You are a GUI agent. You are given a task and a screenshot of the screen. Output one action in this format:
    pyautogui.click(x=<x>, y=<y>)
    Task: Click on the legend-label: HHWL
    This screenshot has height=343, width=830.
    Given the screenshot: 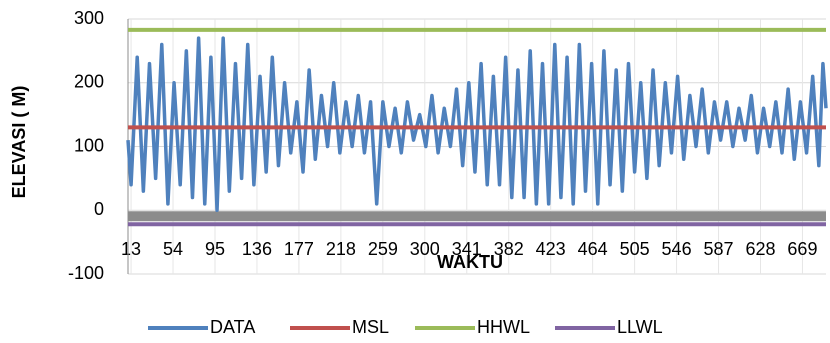 What is the action you would take?
    pyautogui.click(x=503, y=327)
    